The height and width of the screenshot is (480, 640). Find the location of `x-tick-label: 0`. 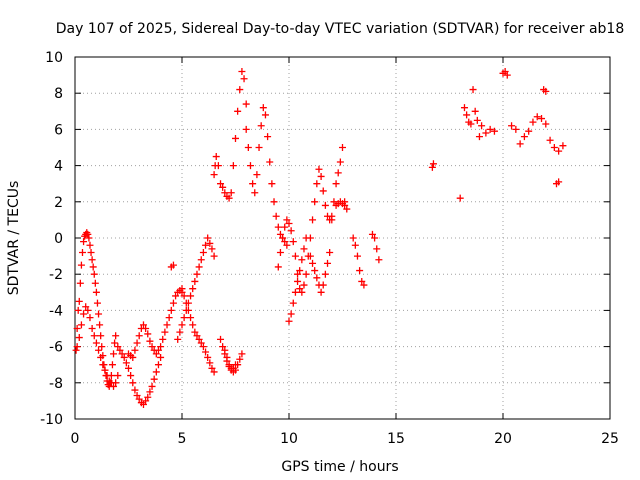

x-tick-label: 0 is located at coordinates (75, 439).